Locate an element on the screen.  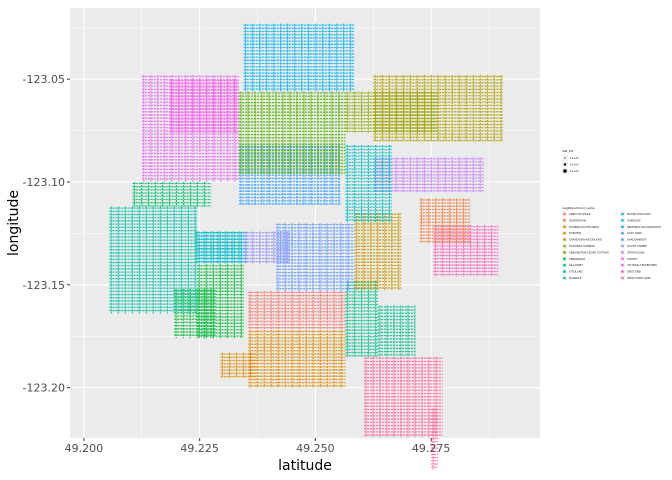
size-legend: 1e+00 1e+02 1e+04 is located at coordinates (570, 164).